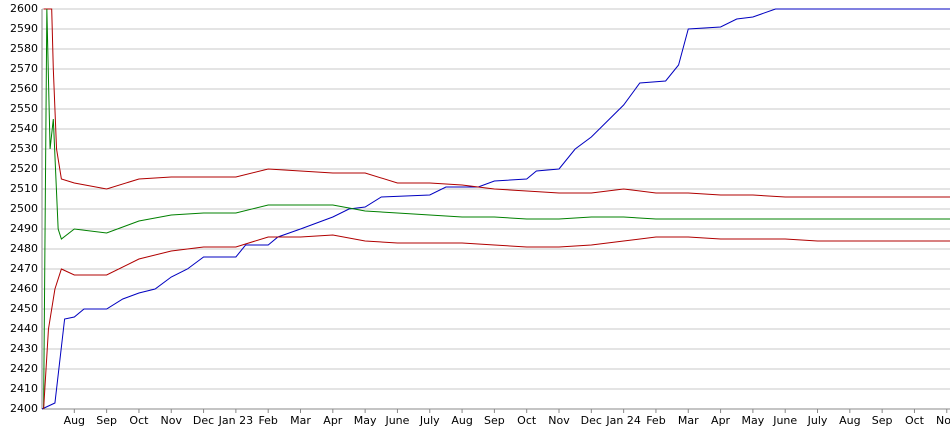  Describe the element at coordinates (24, 188) in the screenshot. I see `y-tick-label: 2510` at that location.